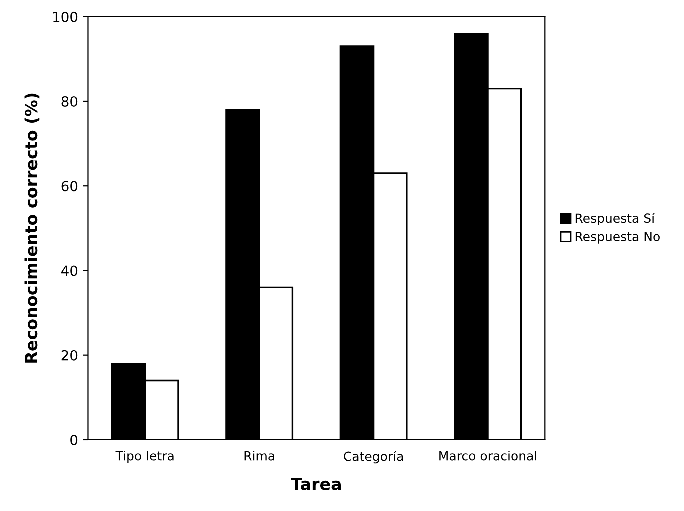  What do you see at coordinates (374, 457) in the screenshot?
I see `x-tick-label: Categoría` at bounding box center [374, 457].